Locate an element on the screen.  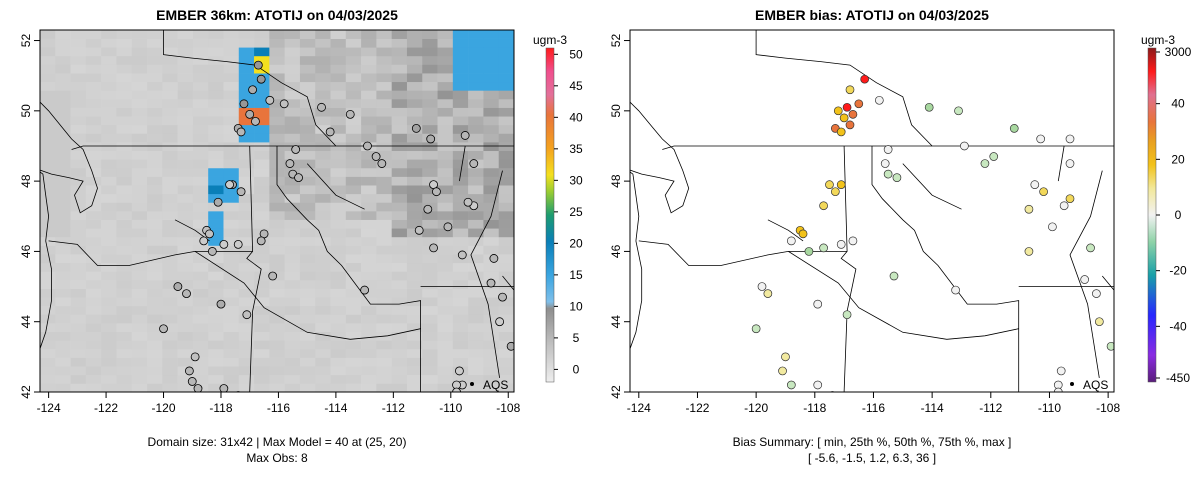
left-x-tick-label: -118 is located at coordinates (220, 408).